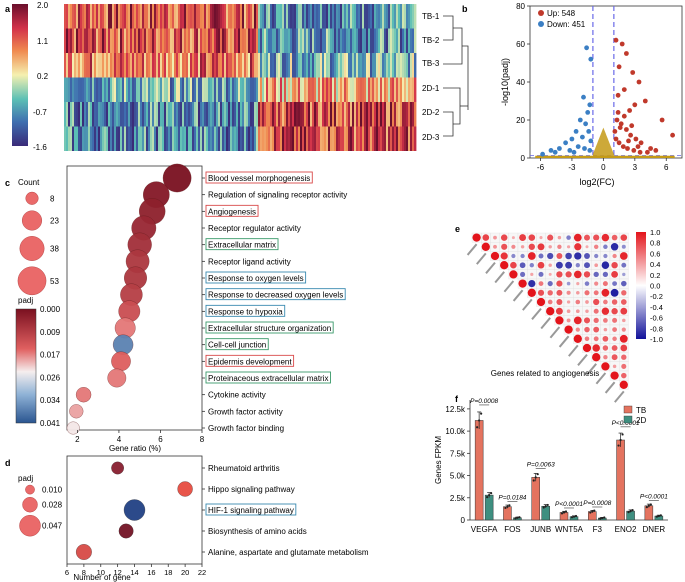 The width and height of the screenshot is (685, 582). I want to click on colorbar-ticks: 1.00.80.60.40.20.0-0.2-0.4-0.6-0.8-1.0, so click(656, 286).